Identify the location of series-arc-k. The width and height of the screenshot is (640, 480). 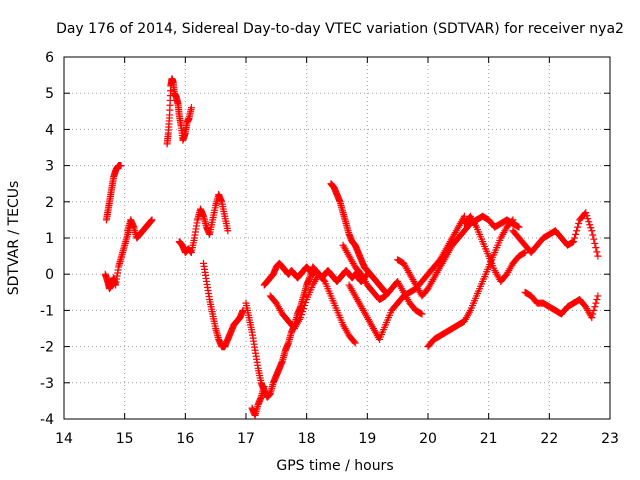
(358, 238).